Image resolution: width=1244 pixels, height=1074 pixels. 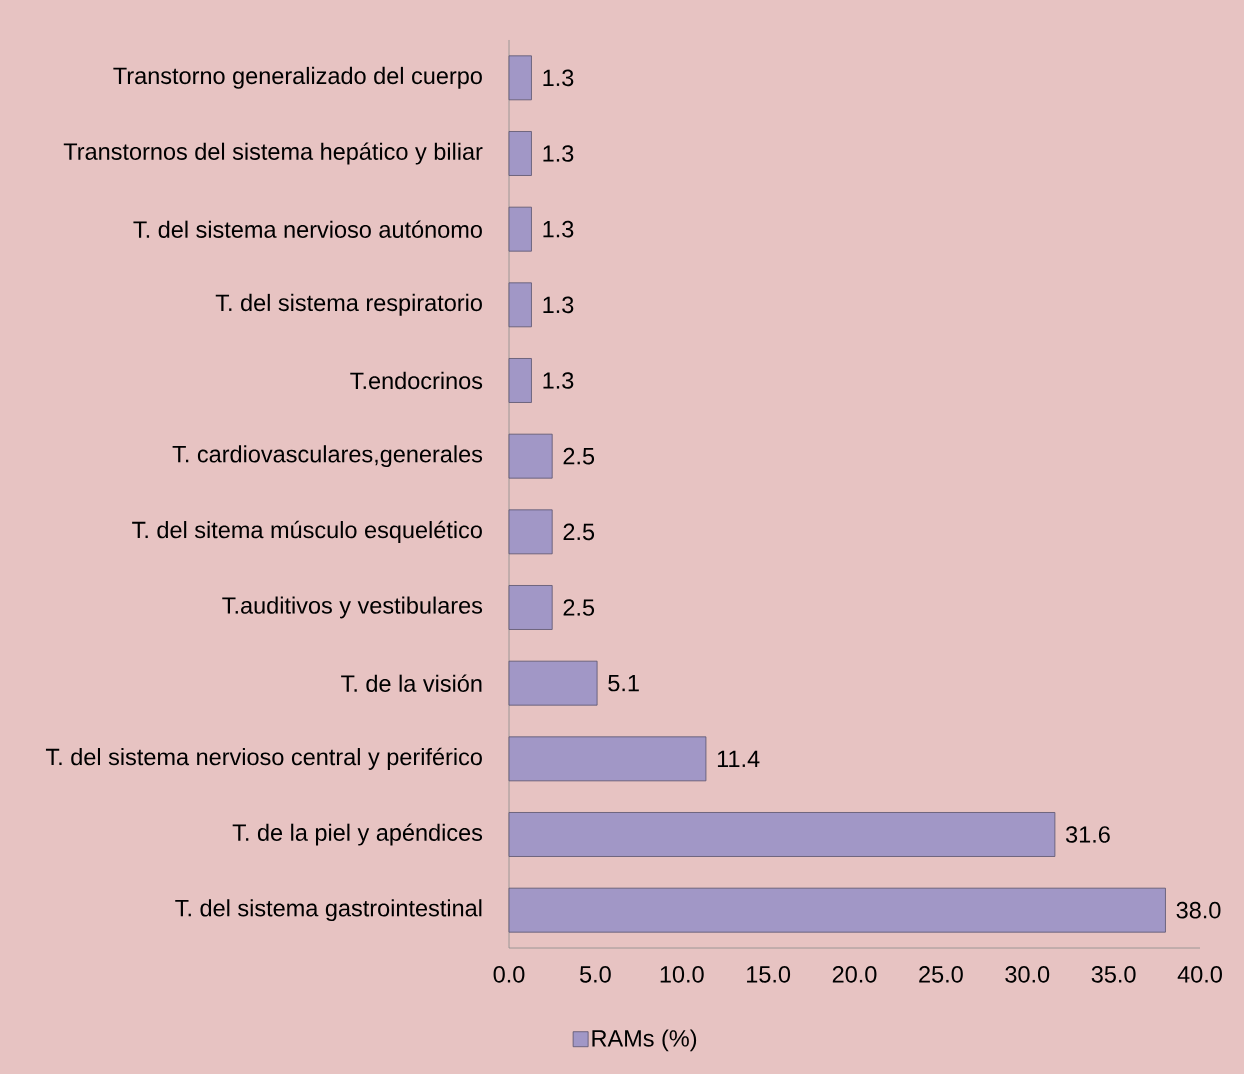 What do you see at coordinates (327, 456) in the screenshot?
I see `y-tick-label: T. cardiovasculares,generales` at bounding box center [327, 456].